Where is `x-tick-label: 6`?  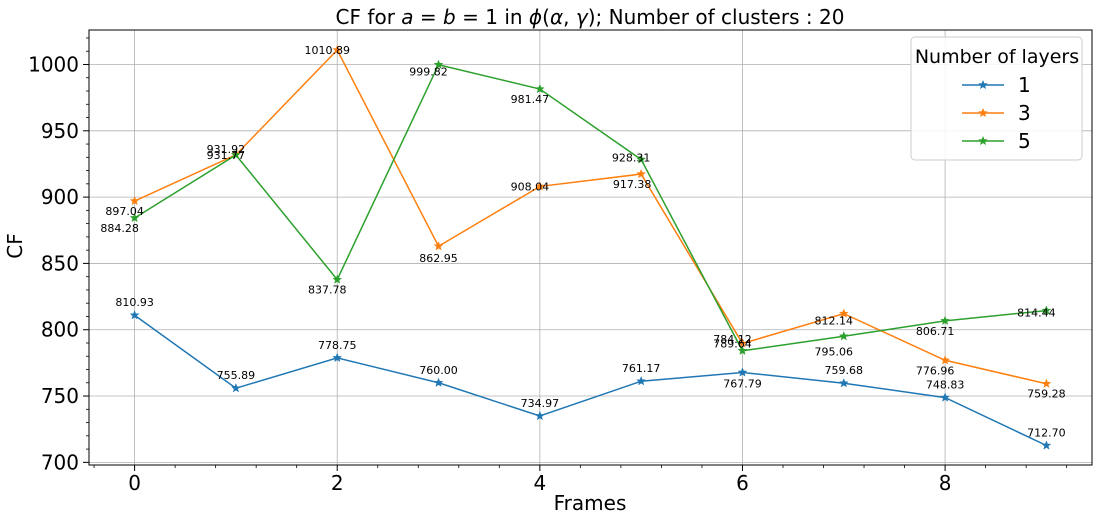
x-tick-label: 6 is located at coordinates (742, 483).